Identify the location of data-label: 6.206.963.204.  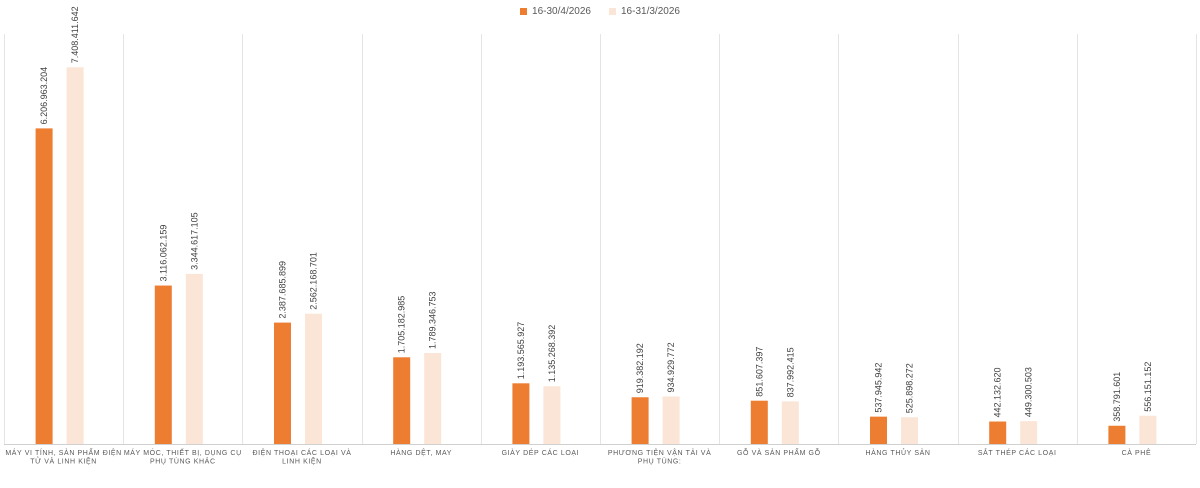
(44, 96).